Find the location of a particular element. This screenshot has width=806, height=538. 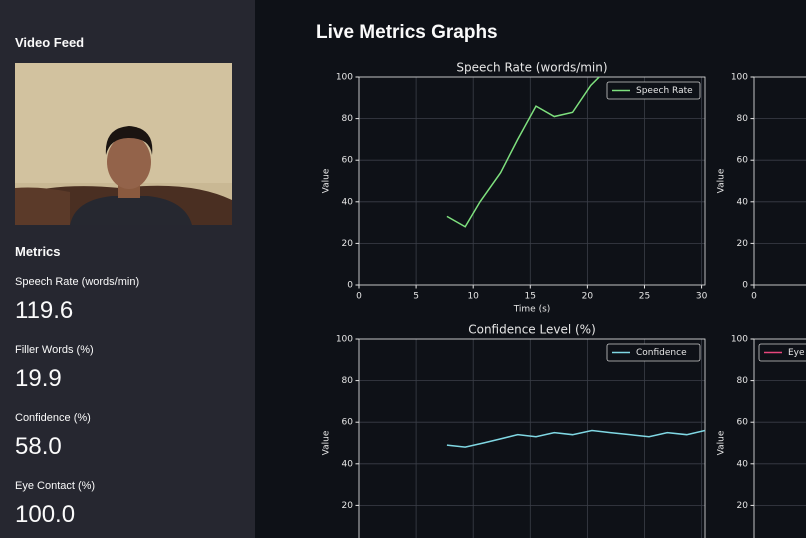

x-axis-label: Time (s) is located at coordinates (532, 310).